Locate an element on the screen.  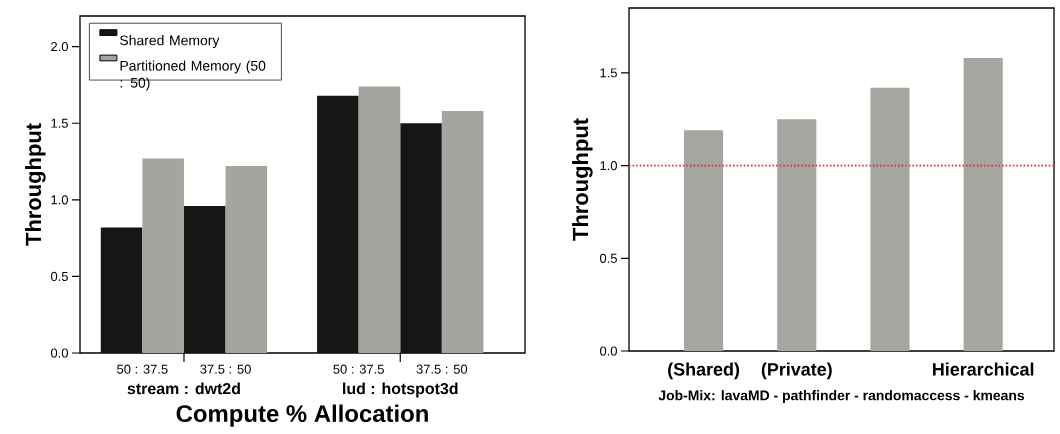
x-tick-label: Hierarchical is located at coordinates (983, 369).